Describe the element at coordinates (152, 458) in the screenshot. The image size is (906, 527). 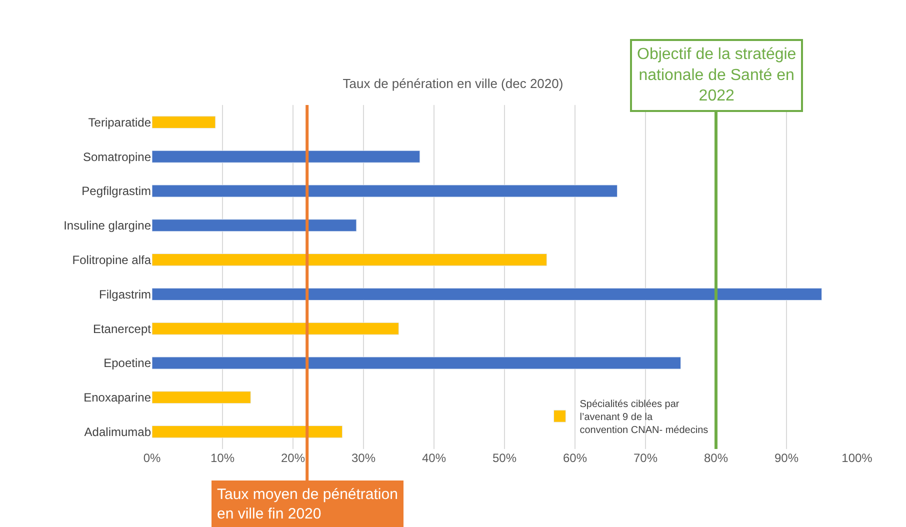
I see `x-tick-label: 0%` at that location.